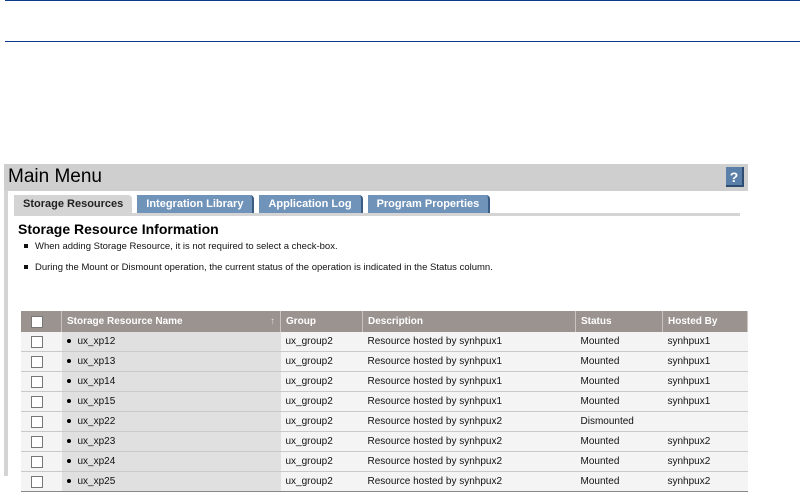 The width and height of the screenshot is (800, 492). Describe the element at coordinates (171, 481) in the screenshot. I see `cell-name: ux_xp25` at that location.